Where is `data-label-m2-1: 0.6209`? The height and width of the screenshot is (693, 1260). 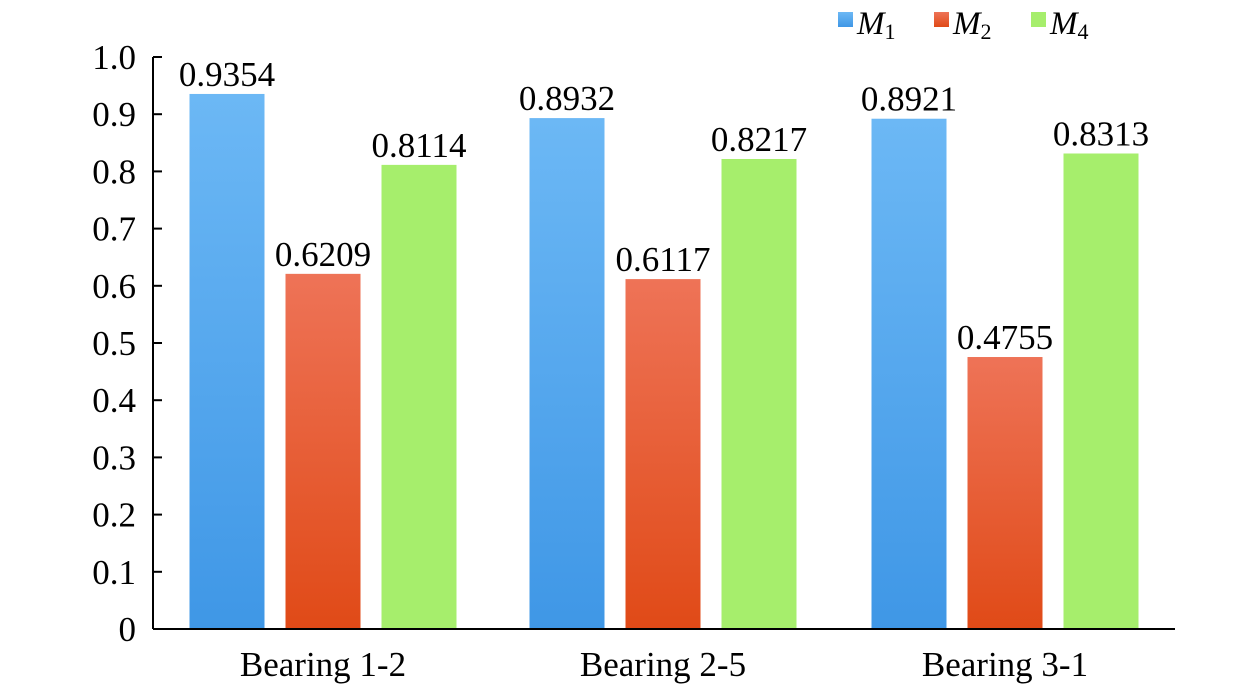 data-label-m2-1: 0.6209 is located at coordinates (323, 254).